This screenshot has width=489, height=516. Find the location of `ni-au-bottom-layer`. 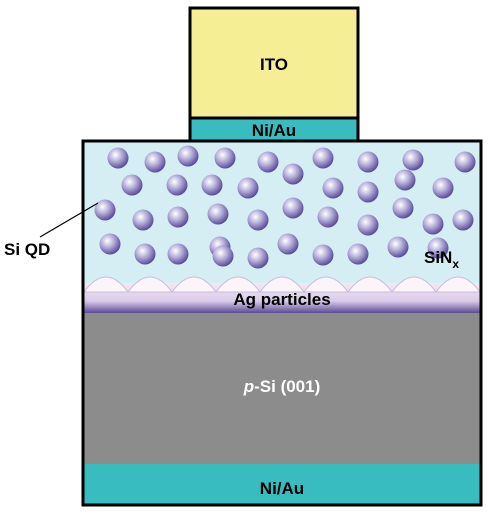

ni-au-bottom-layer is located at coordinates (282, 484).